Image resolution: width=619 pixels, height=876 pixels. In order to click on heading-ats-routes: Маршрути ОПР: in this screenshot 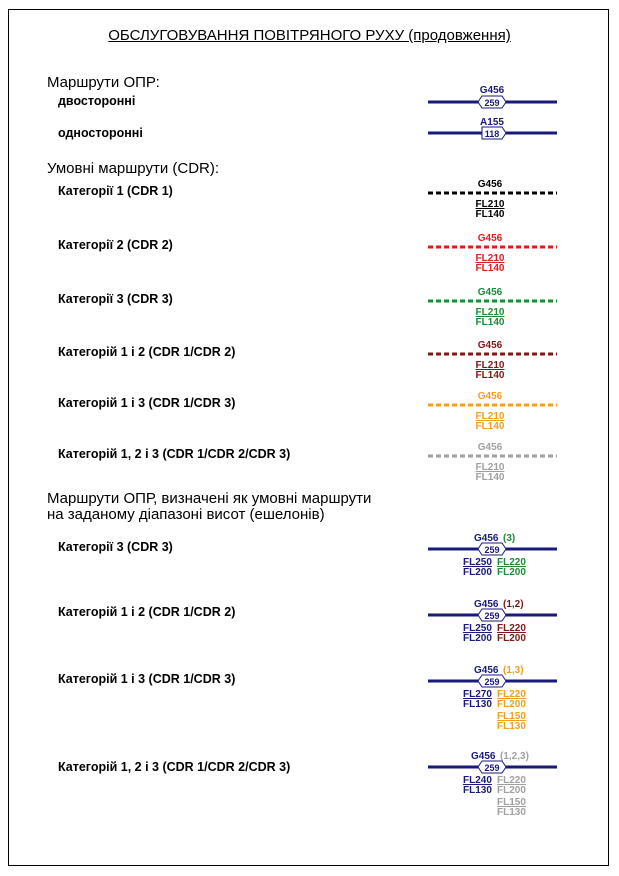, I will do `click(103, 82)`.